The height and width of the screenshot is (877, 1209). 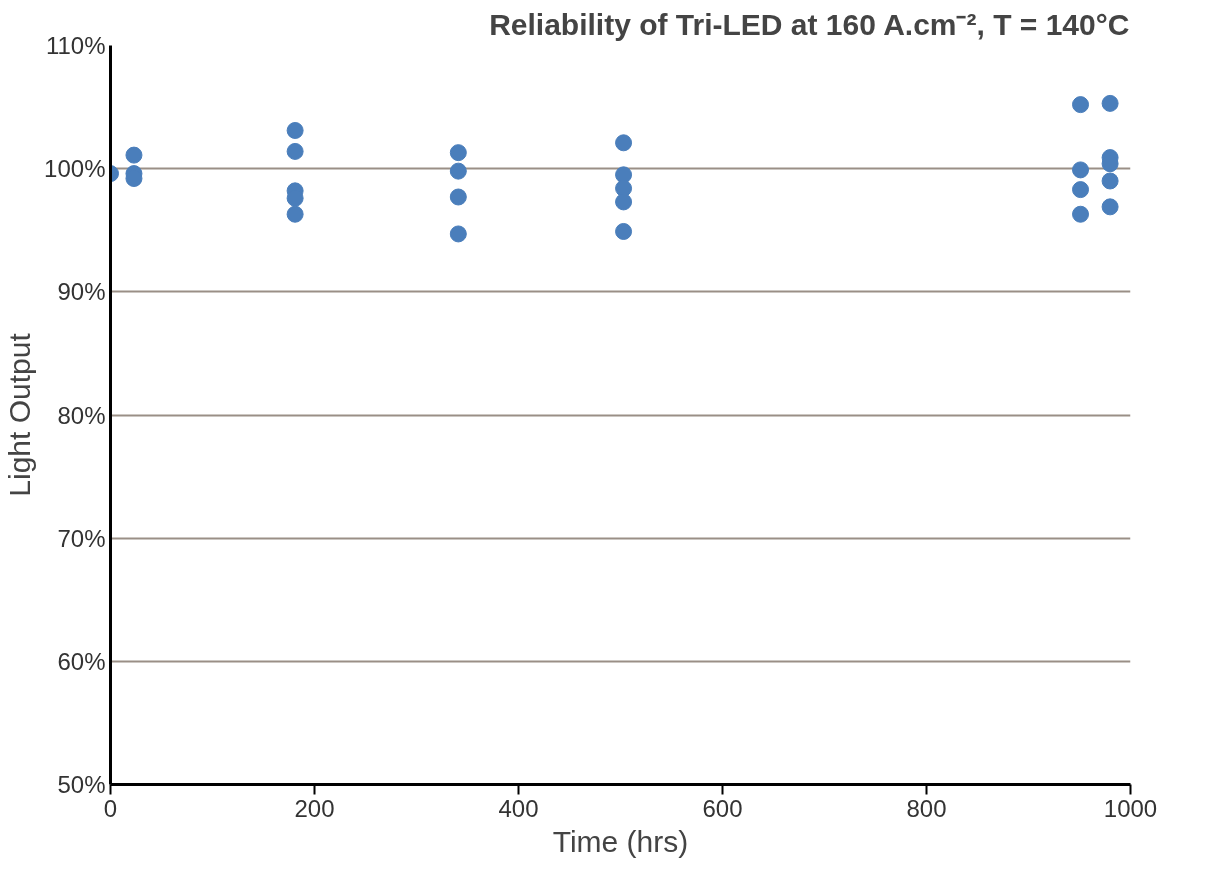 I want to click on x-tick-label: 800, so click(x=926, y=808).